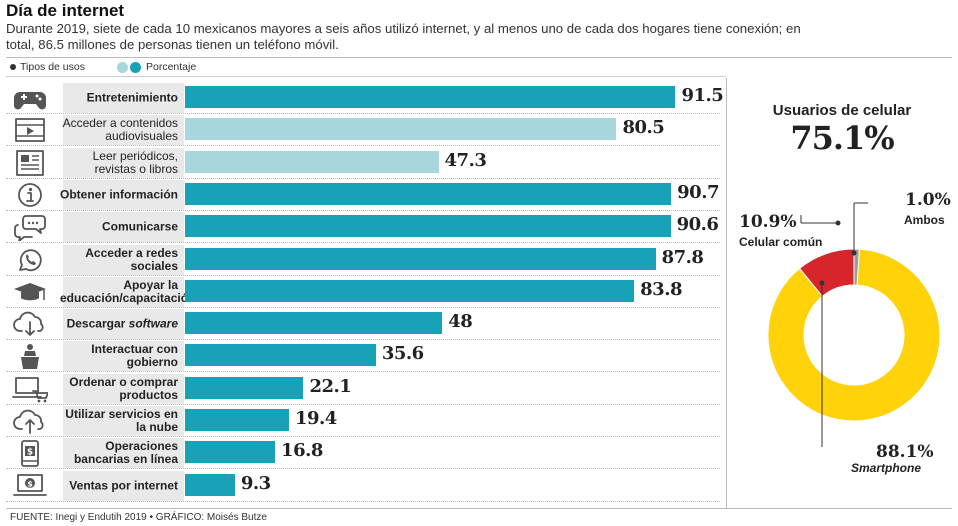 This screenshot has width=958, height=526. I want to click on legend-percent-label: Porcentaje, so click(171, 67).